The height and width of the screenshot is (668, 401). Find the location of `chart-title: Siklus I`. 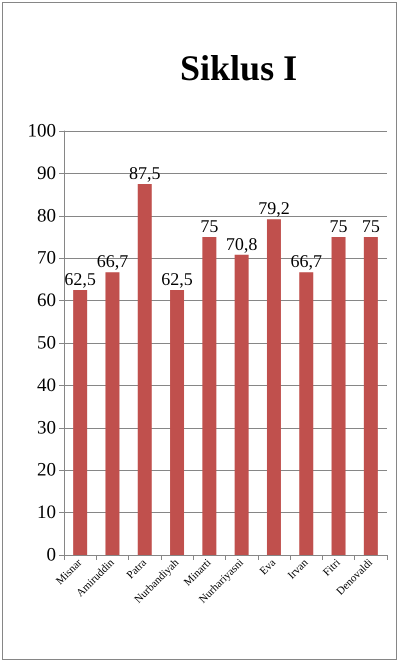

chart-title: Siklus I is located at coordinates (239, 68).